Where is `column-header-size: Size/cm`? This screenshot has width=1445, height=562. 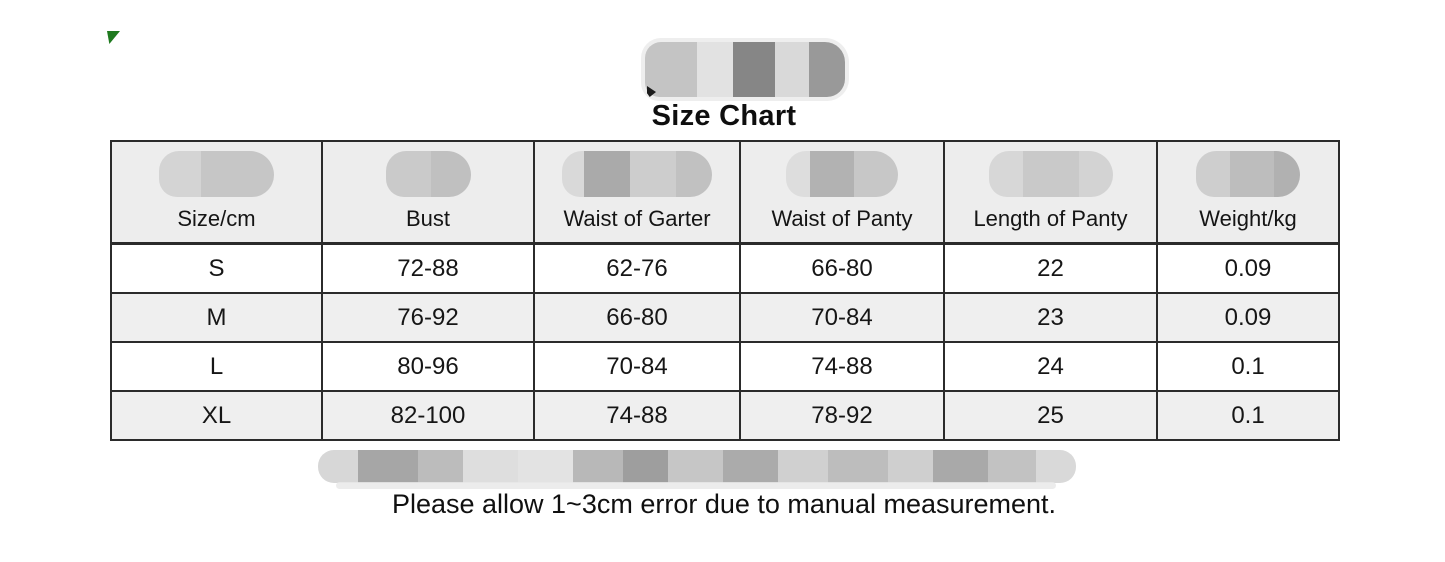
column-header-size: Size/cm is located at coordinates (216, 192).